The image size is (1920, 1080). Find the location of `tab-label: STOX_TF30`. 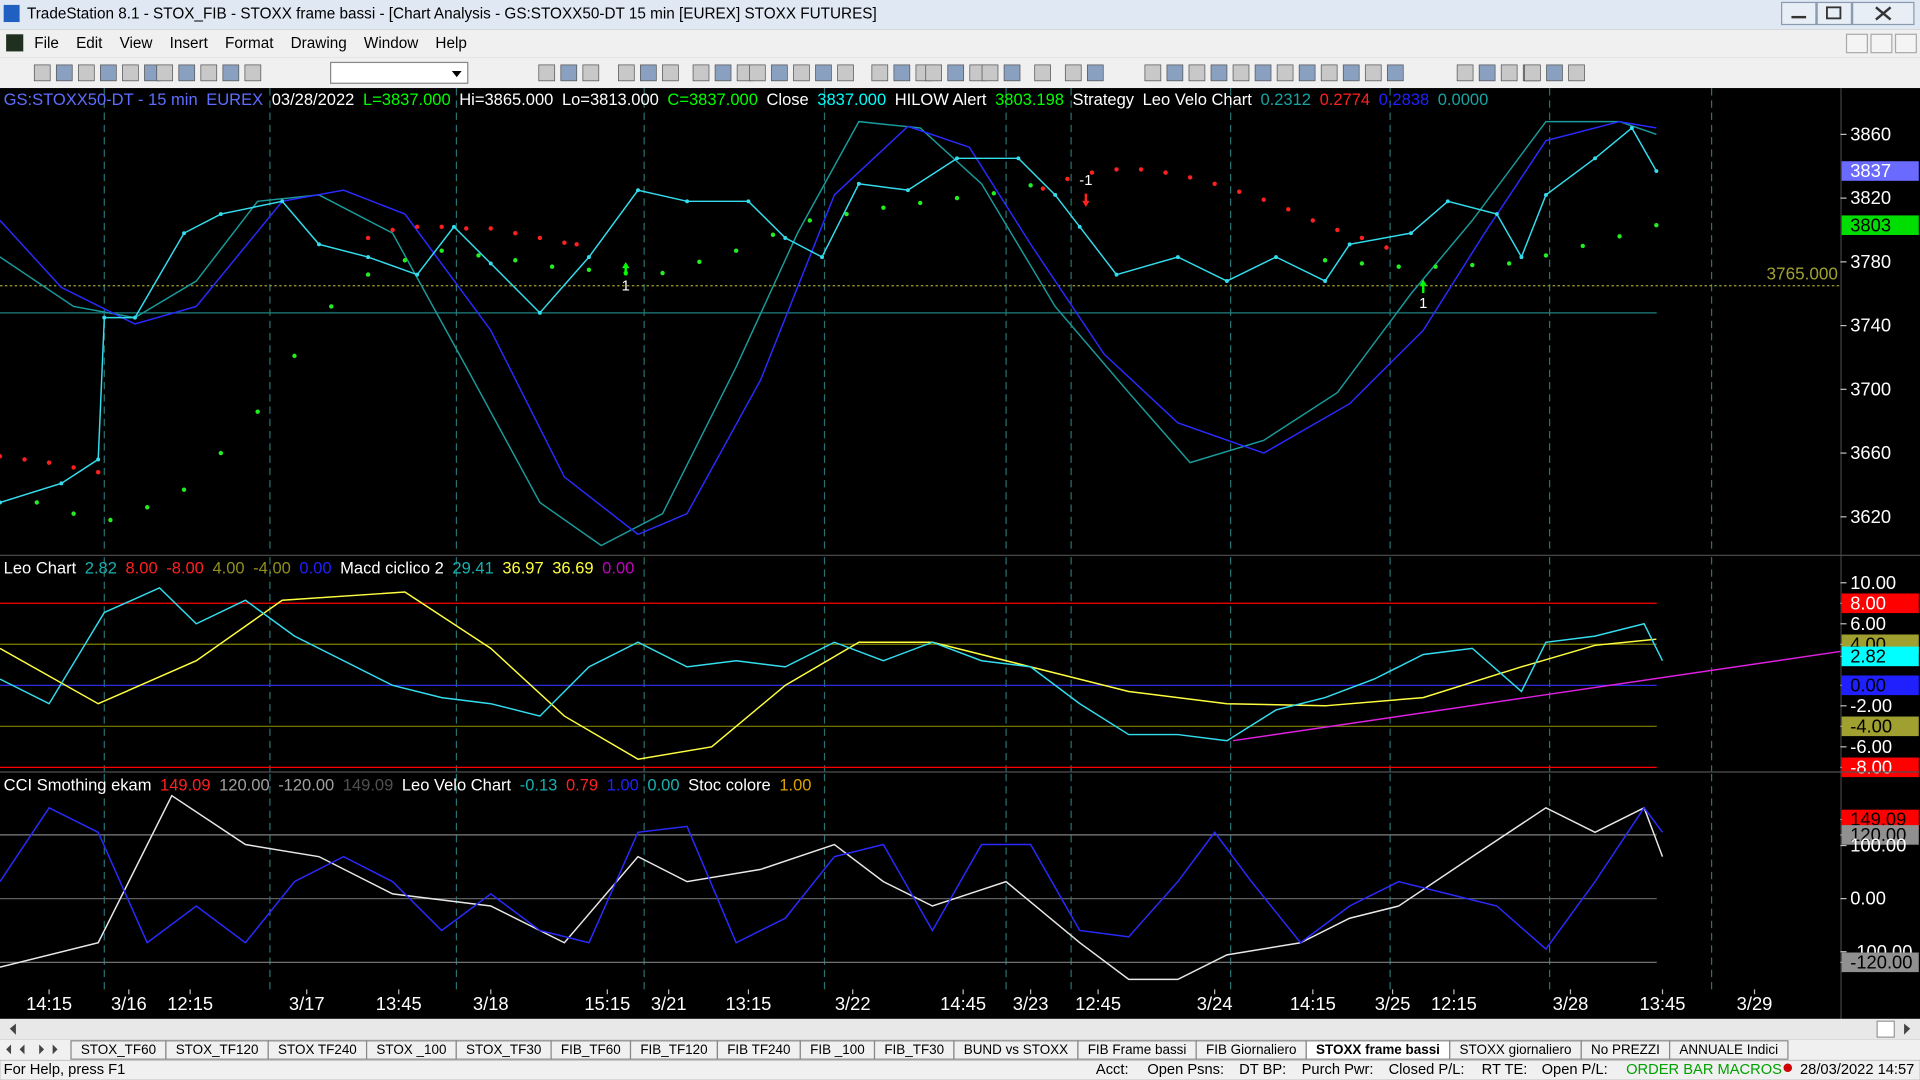

tab-label: STOX_TF30 is located at coordinates (503, 1049).